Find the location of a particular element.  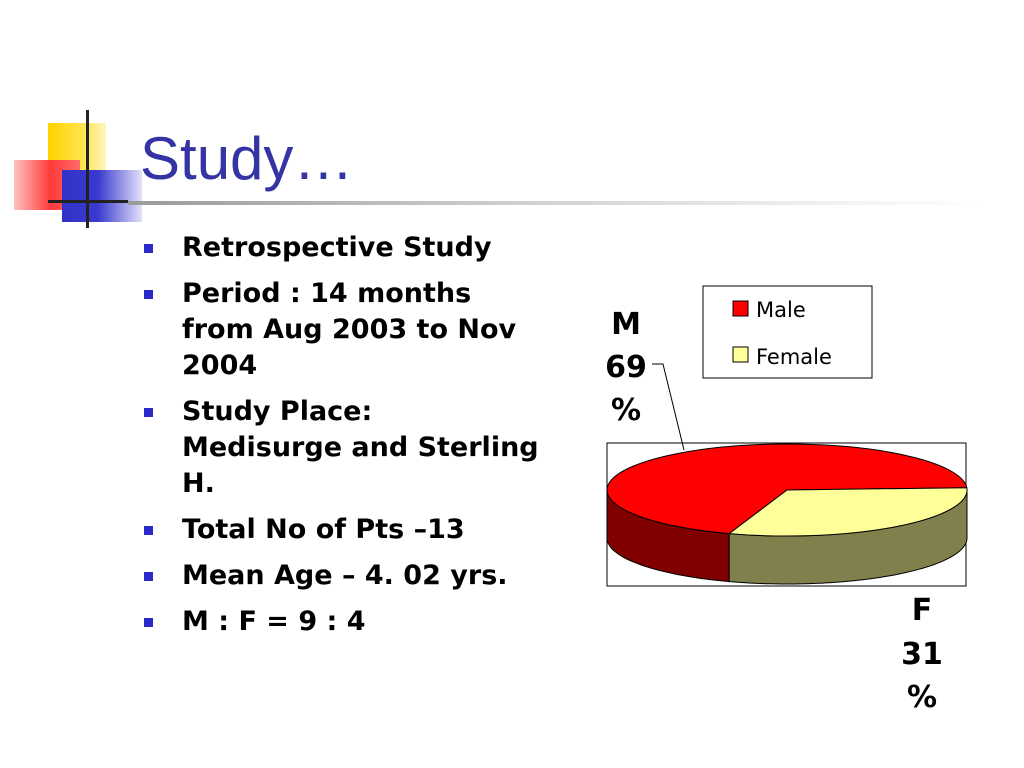

bullet-item: M : F = 9 : 4 is located at coordinates (340, 622).